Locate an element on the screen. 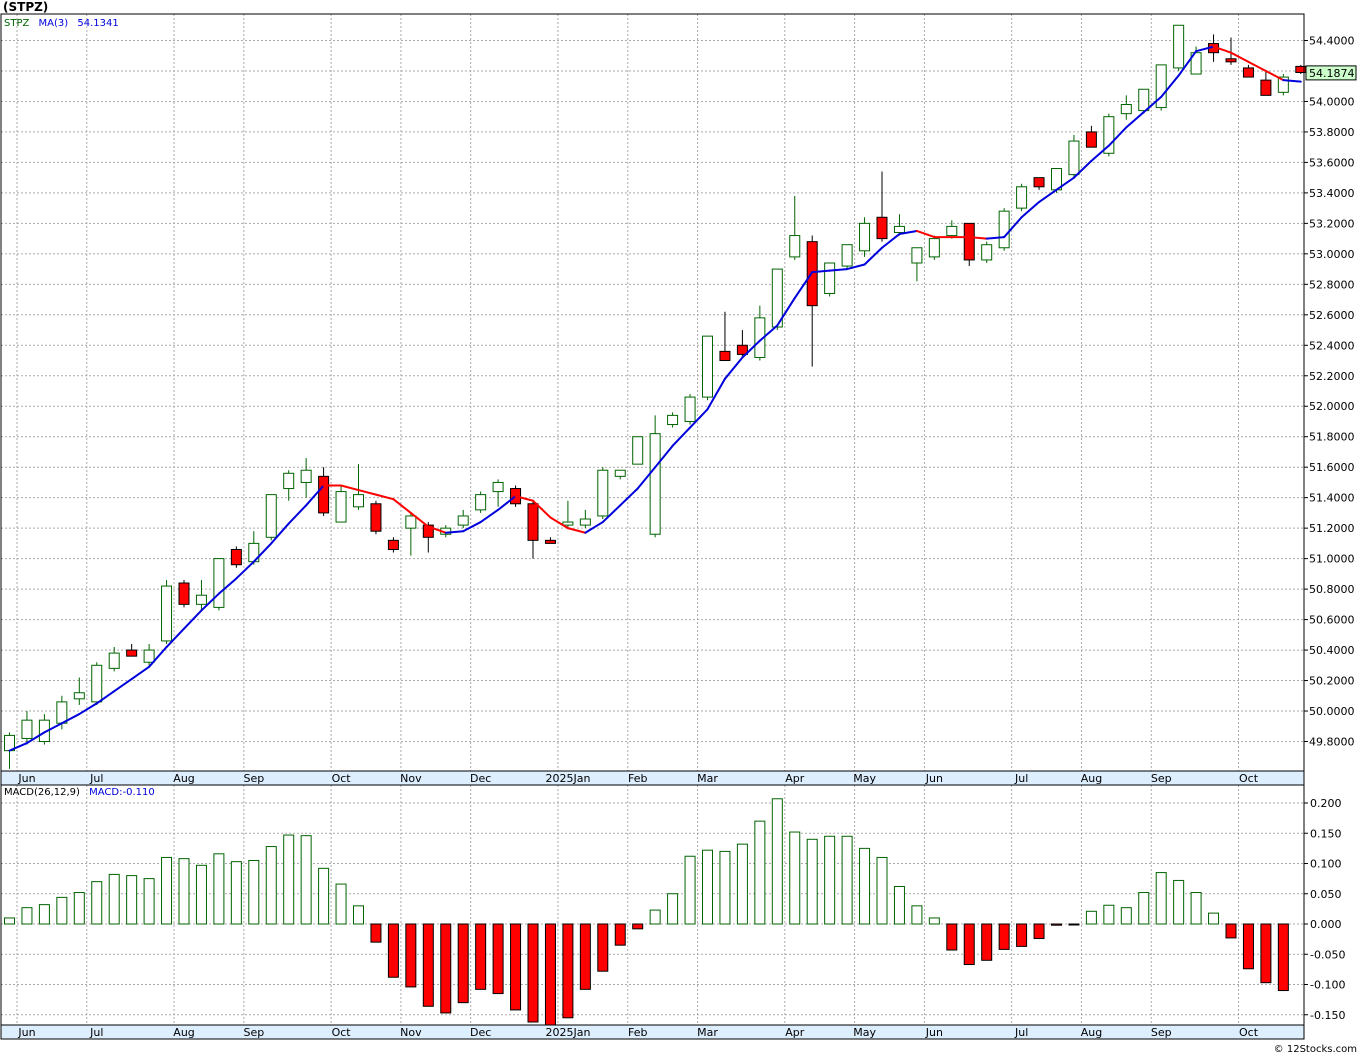 The height and width of the screenshot is (1056, 1360). month-label: Aug is located at coordinates (183, 1032).